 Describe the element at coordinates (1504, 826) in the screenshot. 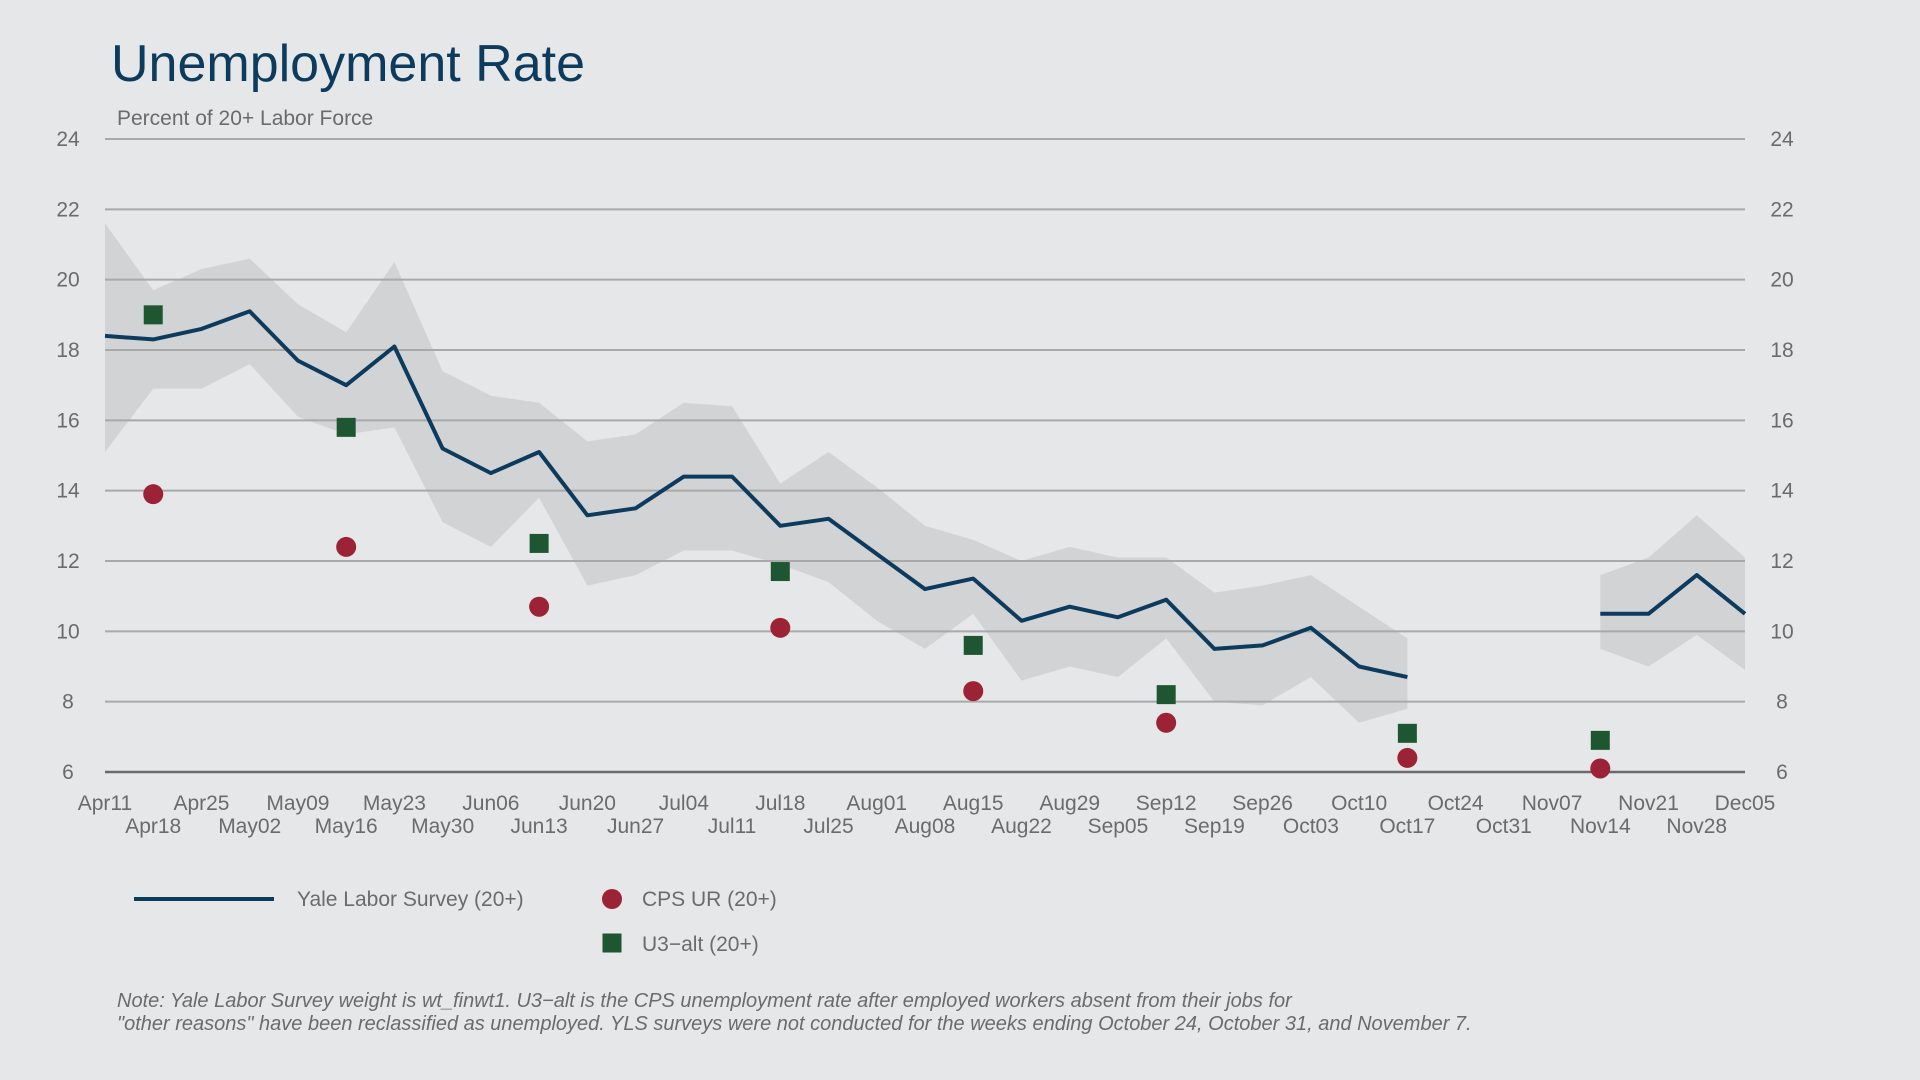

I see `x-tick-label: Oct31` at that location.